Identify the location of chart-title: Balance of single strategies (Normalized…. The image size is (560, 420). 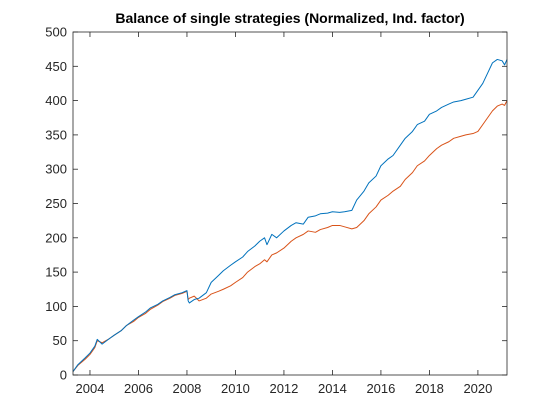
(289, 18).